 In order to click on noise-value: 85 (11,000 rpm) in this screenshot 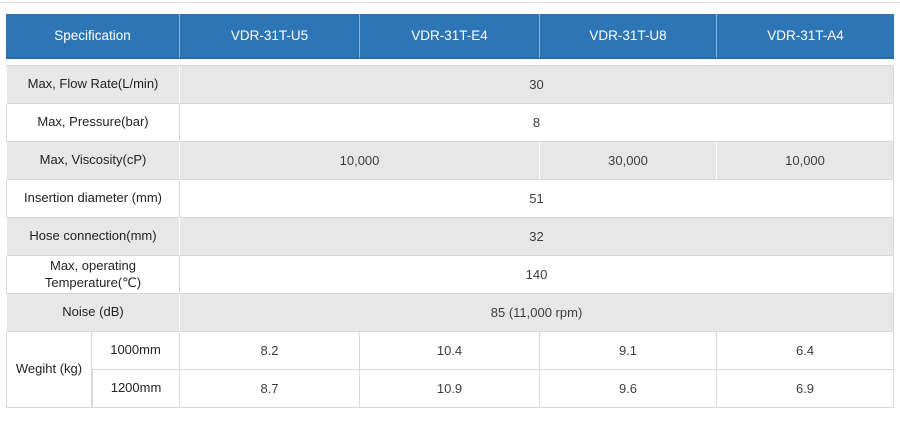, I will do `click(537, 313)`.